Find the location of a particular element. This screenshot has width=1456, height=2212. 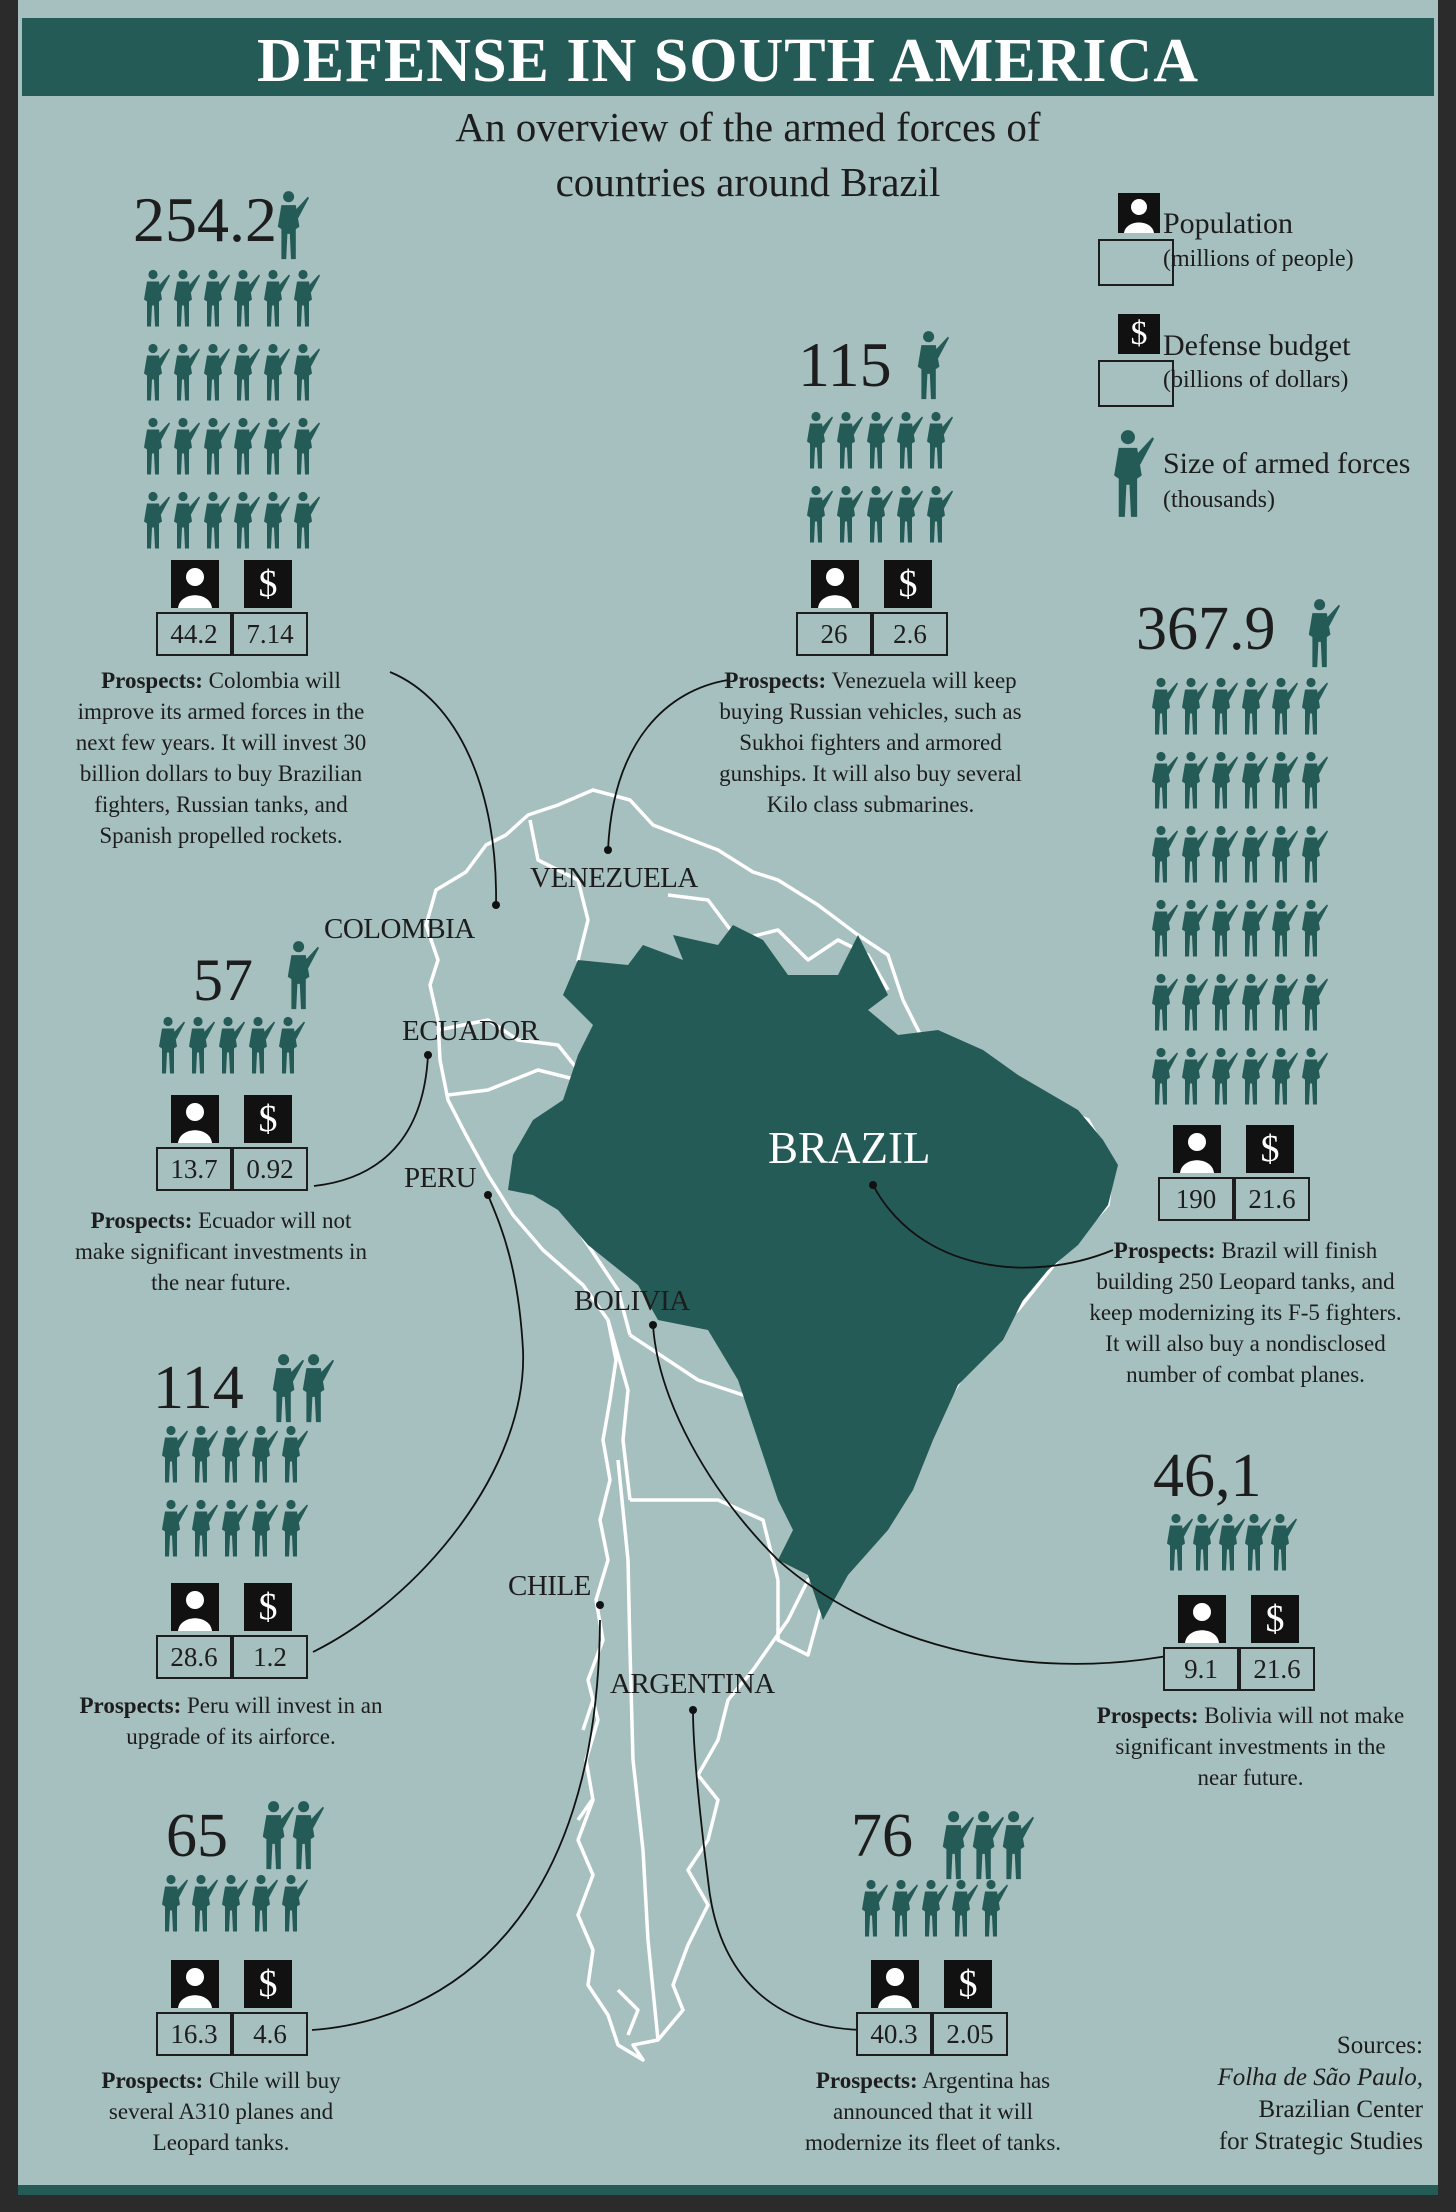

dot-brazil is located at coordinates (873, 1185).